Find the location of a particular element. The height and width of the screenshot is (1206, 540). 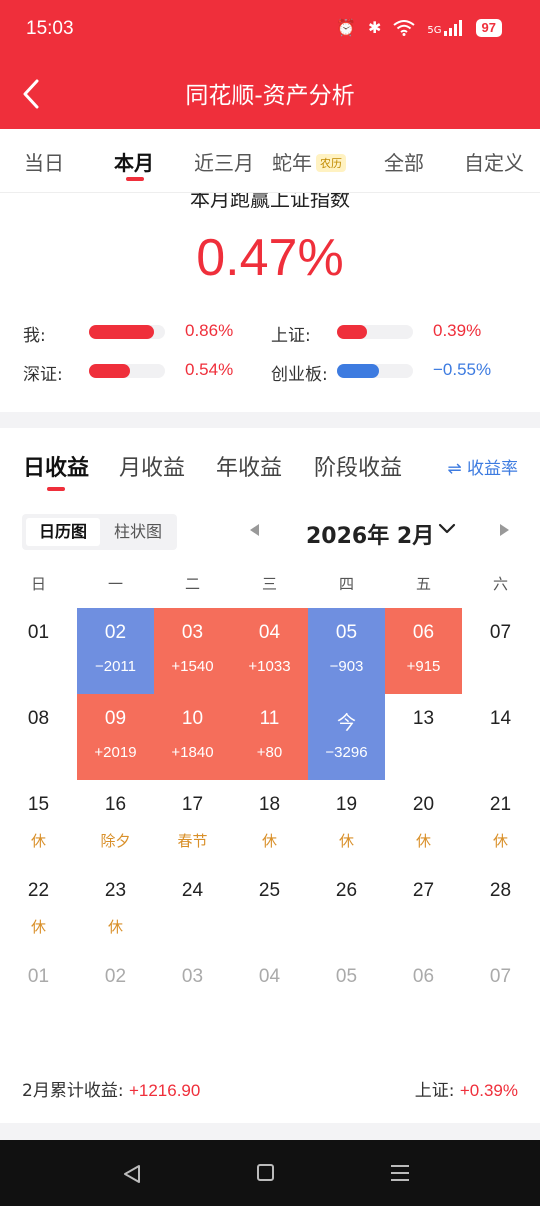

calendar-day: 14 is located at coordinates (500, 737).